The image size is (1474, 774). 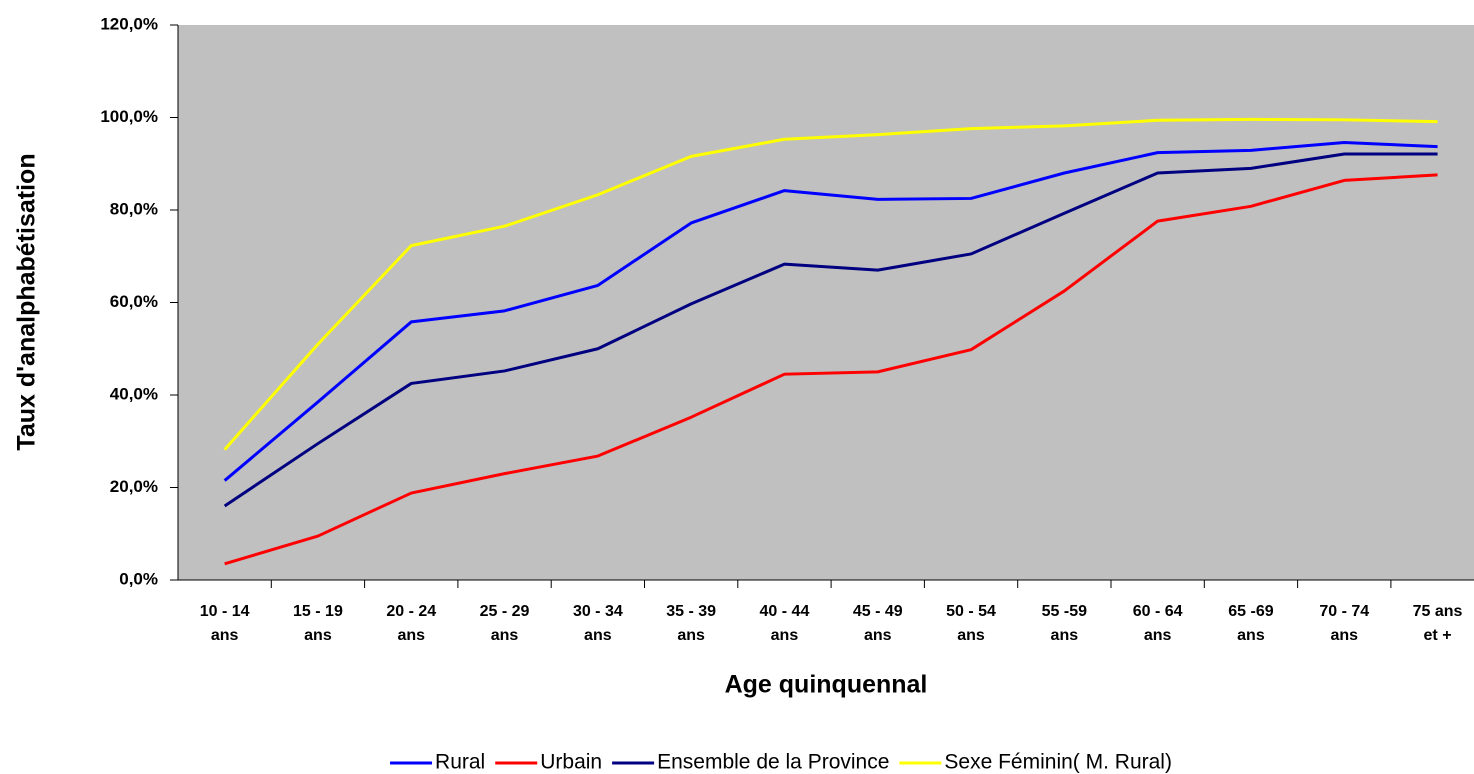 What do you see at coordinates (1438, 611) in the screenshot?
I see `x-tick-label: 75 ans` at bounding box center [1438, 611].